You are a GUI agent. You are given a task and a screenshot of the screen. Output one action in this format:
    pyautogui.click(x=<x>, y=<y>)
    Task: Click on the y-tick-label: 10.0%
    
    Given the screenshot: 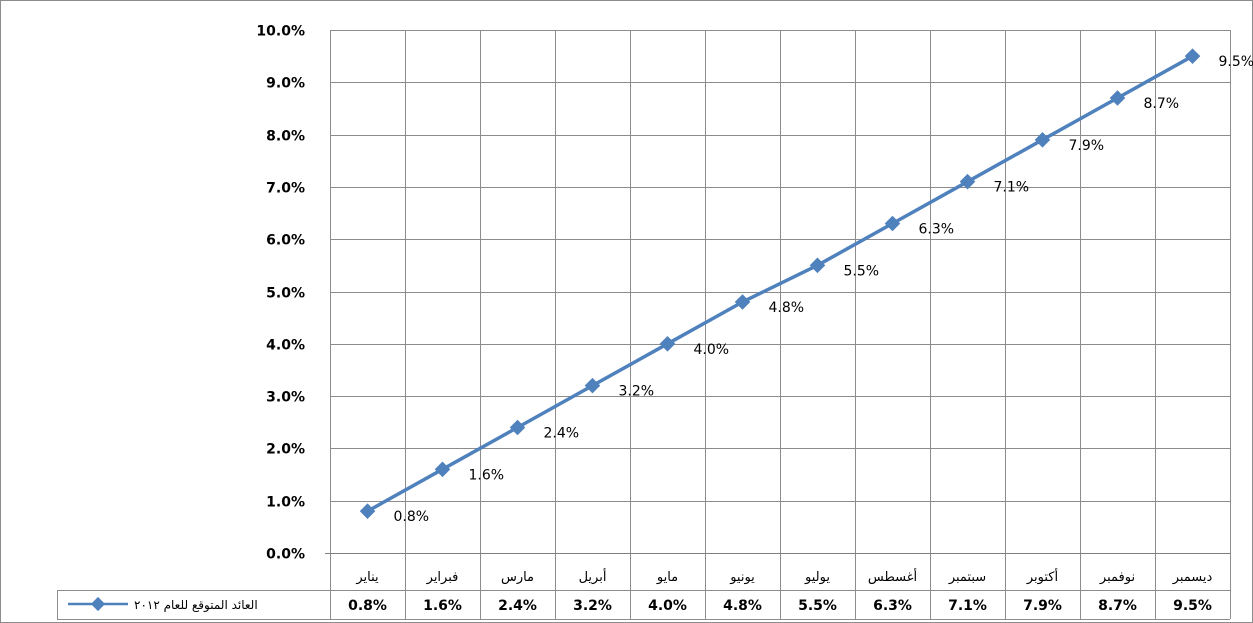 What is the action you would take?
    pyautogui.click(x=280, y=32)
    